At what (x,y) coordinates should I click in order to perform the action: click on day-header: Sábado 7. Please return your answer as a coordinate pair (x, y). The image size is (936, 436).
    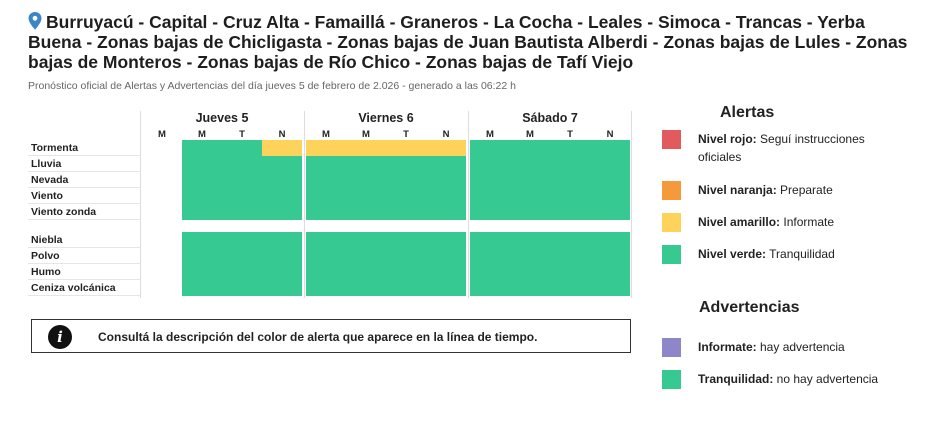
    Looking at the image, I should click on (550, 118).